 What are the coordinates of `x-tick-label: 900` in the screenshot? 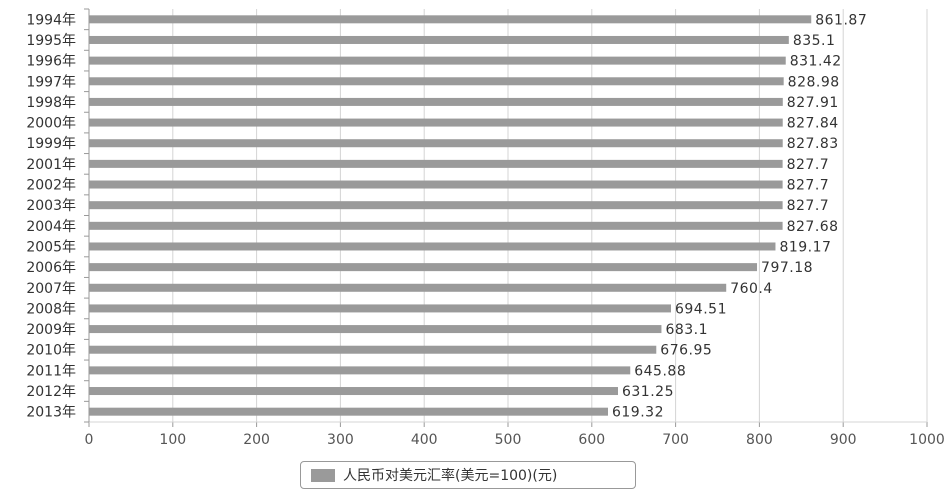 It's located at (843, 440).